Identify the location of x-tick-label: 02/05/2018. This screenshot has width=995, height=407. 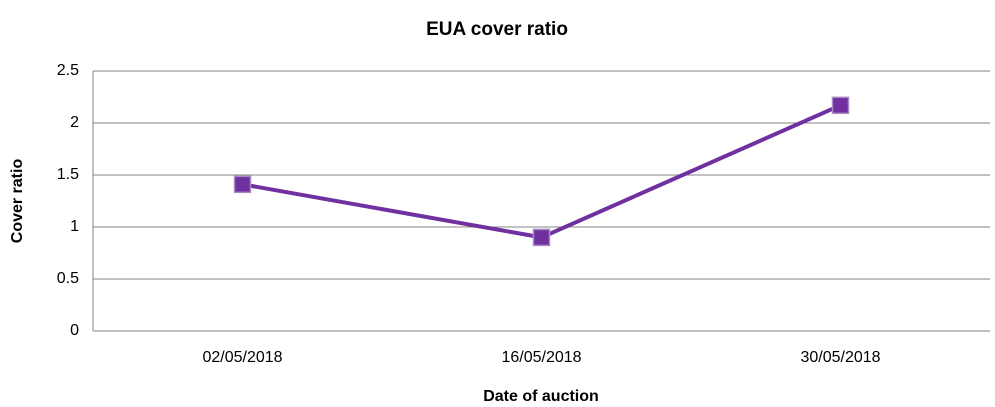
(242, 357).